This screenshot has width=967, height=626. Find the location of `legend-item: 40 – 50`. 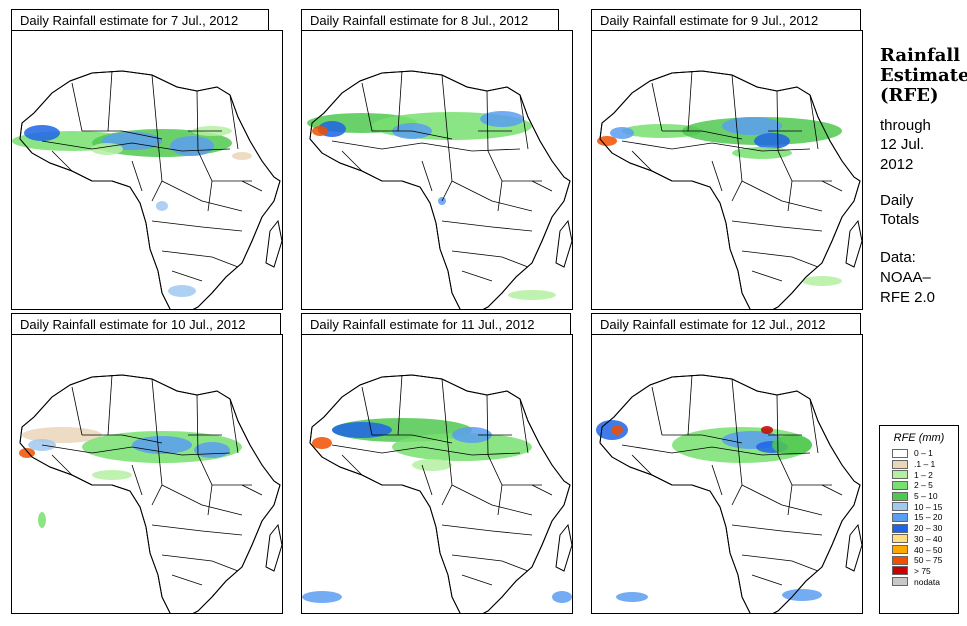

legend-item: 40 – 50 is located at coordinates (919, 549).